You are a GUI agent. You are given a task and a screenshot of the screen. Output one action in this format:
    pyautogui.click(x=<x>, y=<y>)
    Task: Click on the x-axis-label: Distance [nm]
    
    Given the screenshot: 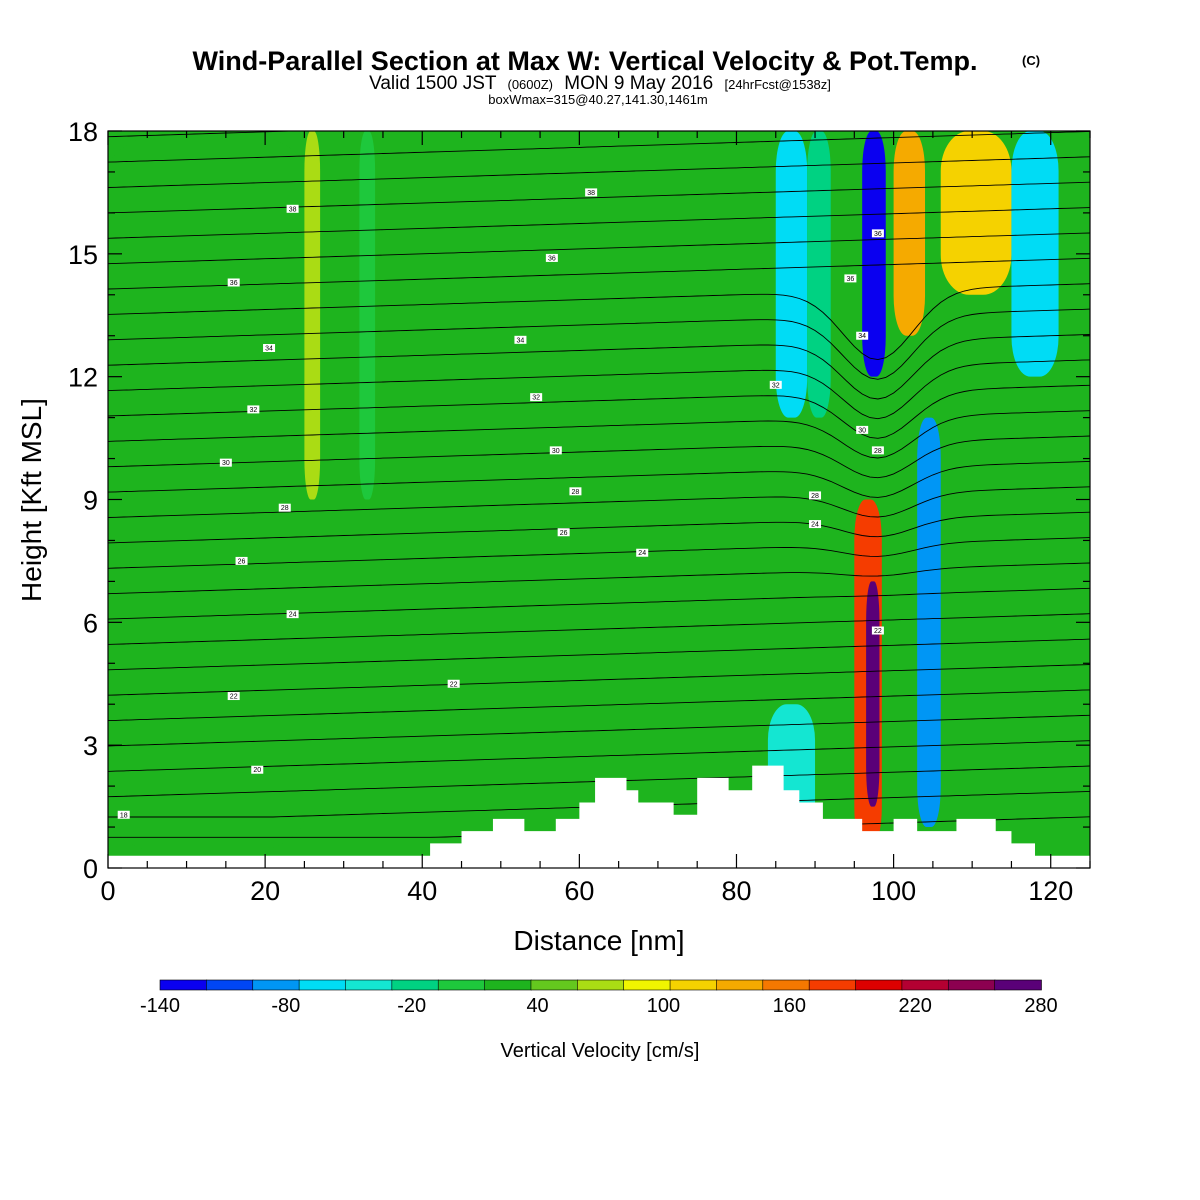 What is the action you would take?
    pyautogui.click(x=598, y=940)
    